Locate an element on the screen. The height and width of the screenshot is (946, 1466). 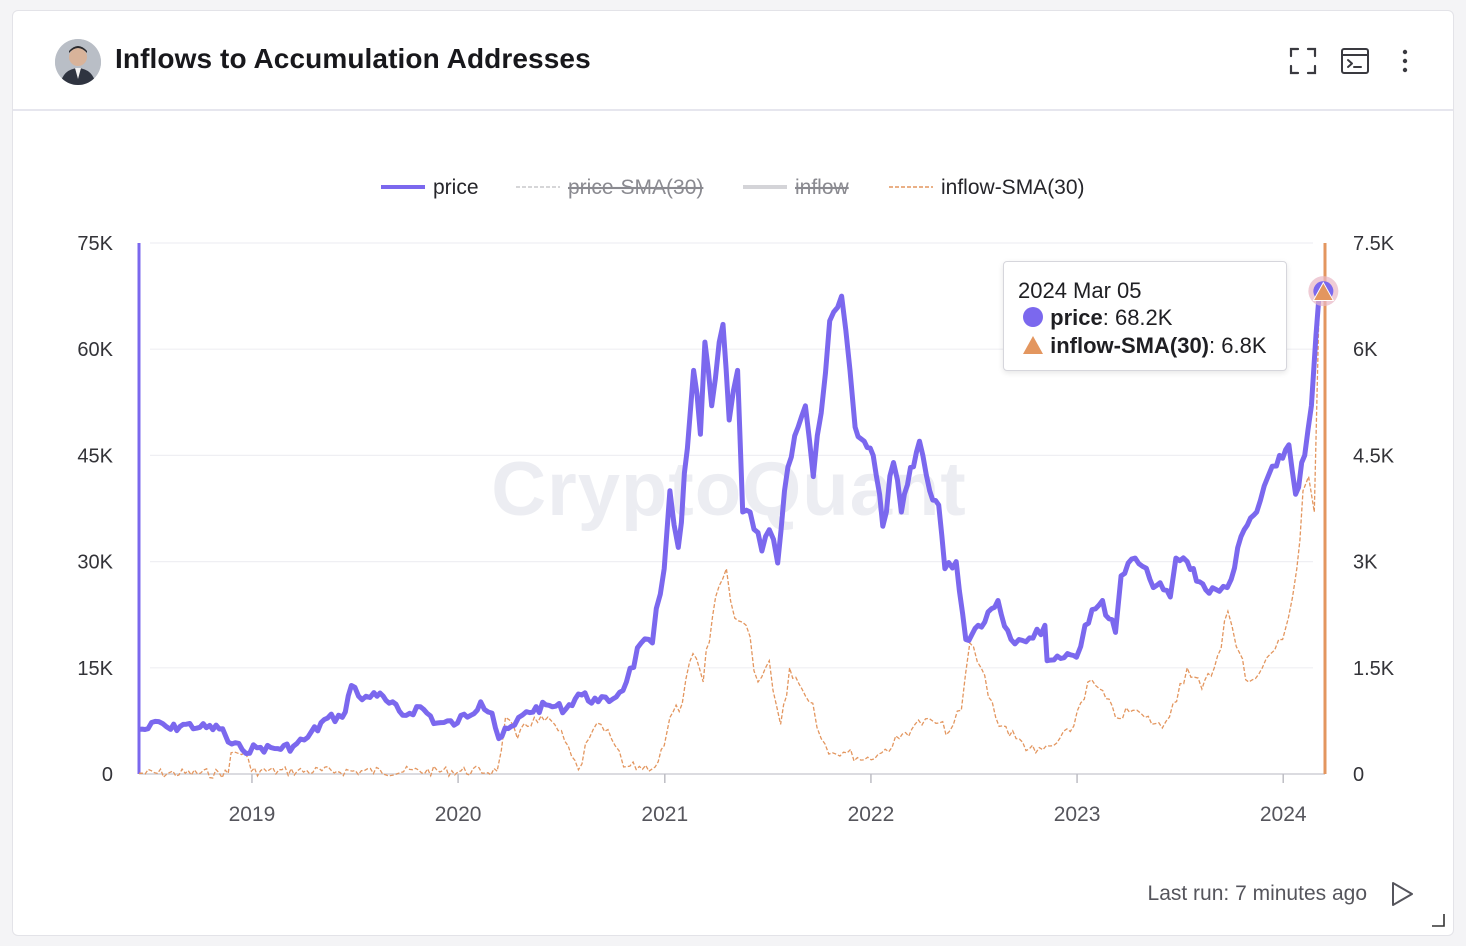
tooltip-series-name: inflow-SMA(30) is located at coordinates (1130, 345).